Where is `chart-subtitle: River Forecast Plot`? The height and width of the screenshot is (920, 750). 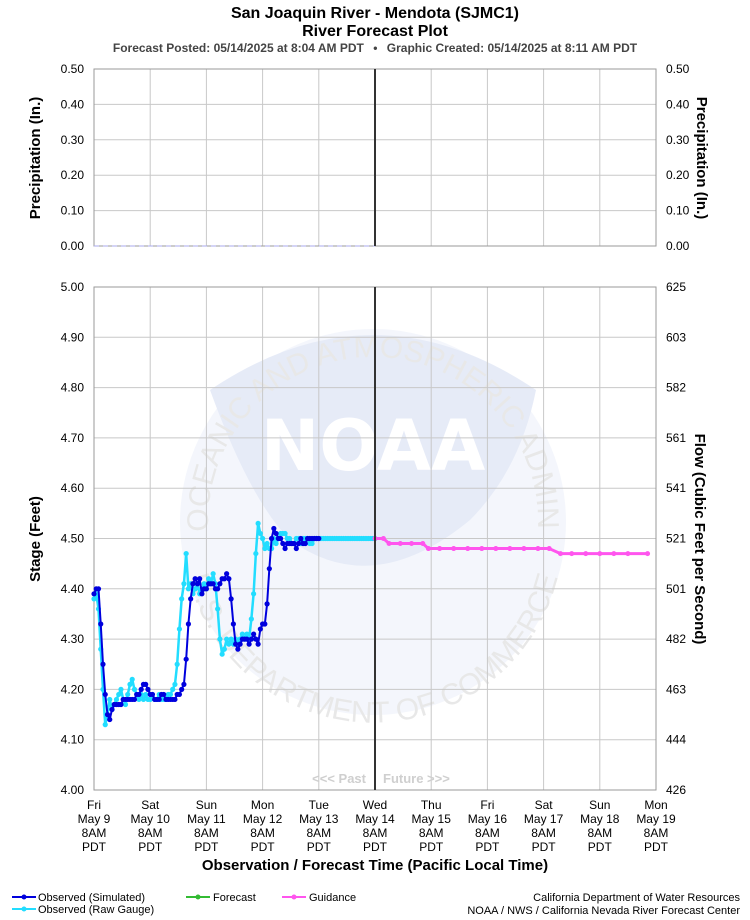 chart-subtitle: River Forecast Plot is located at coordinates (375, 31).